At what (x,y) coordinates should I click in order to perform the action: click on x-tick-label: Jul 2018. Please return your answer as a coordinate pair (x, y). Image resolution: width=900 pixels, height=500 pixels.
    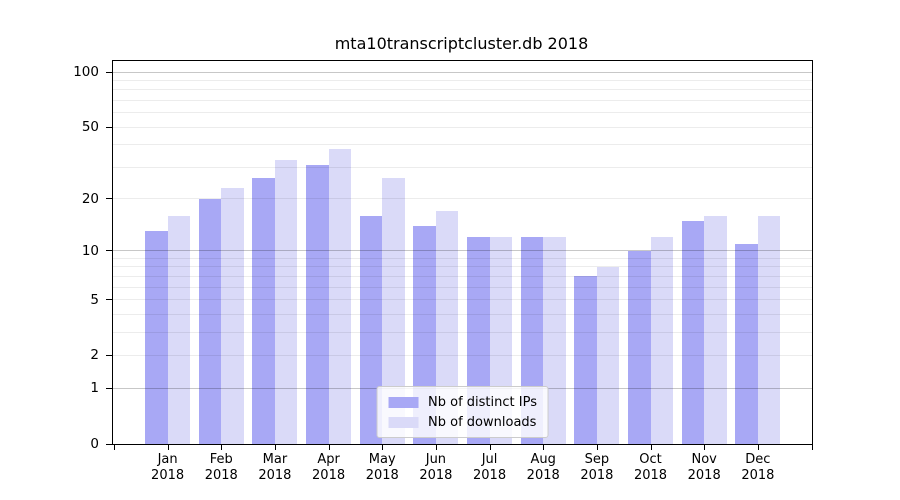
    Looking at the image, I should click on (490, 468).